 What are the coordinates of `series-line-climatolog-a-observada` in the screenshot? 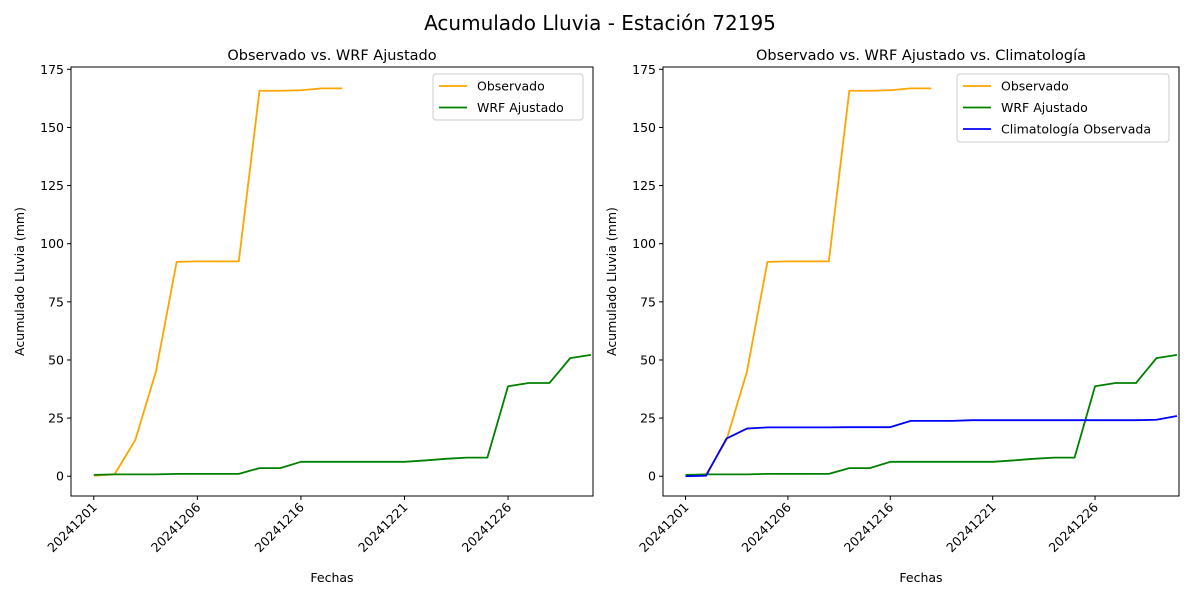 It's located at (931, 446).